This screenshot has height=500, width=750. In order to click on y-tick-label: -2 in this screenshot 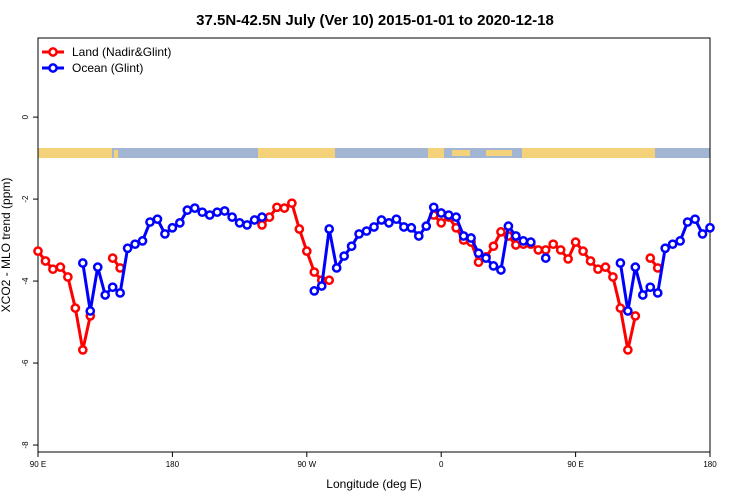, I will do `click(25, 199)`.